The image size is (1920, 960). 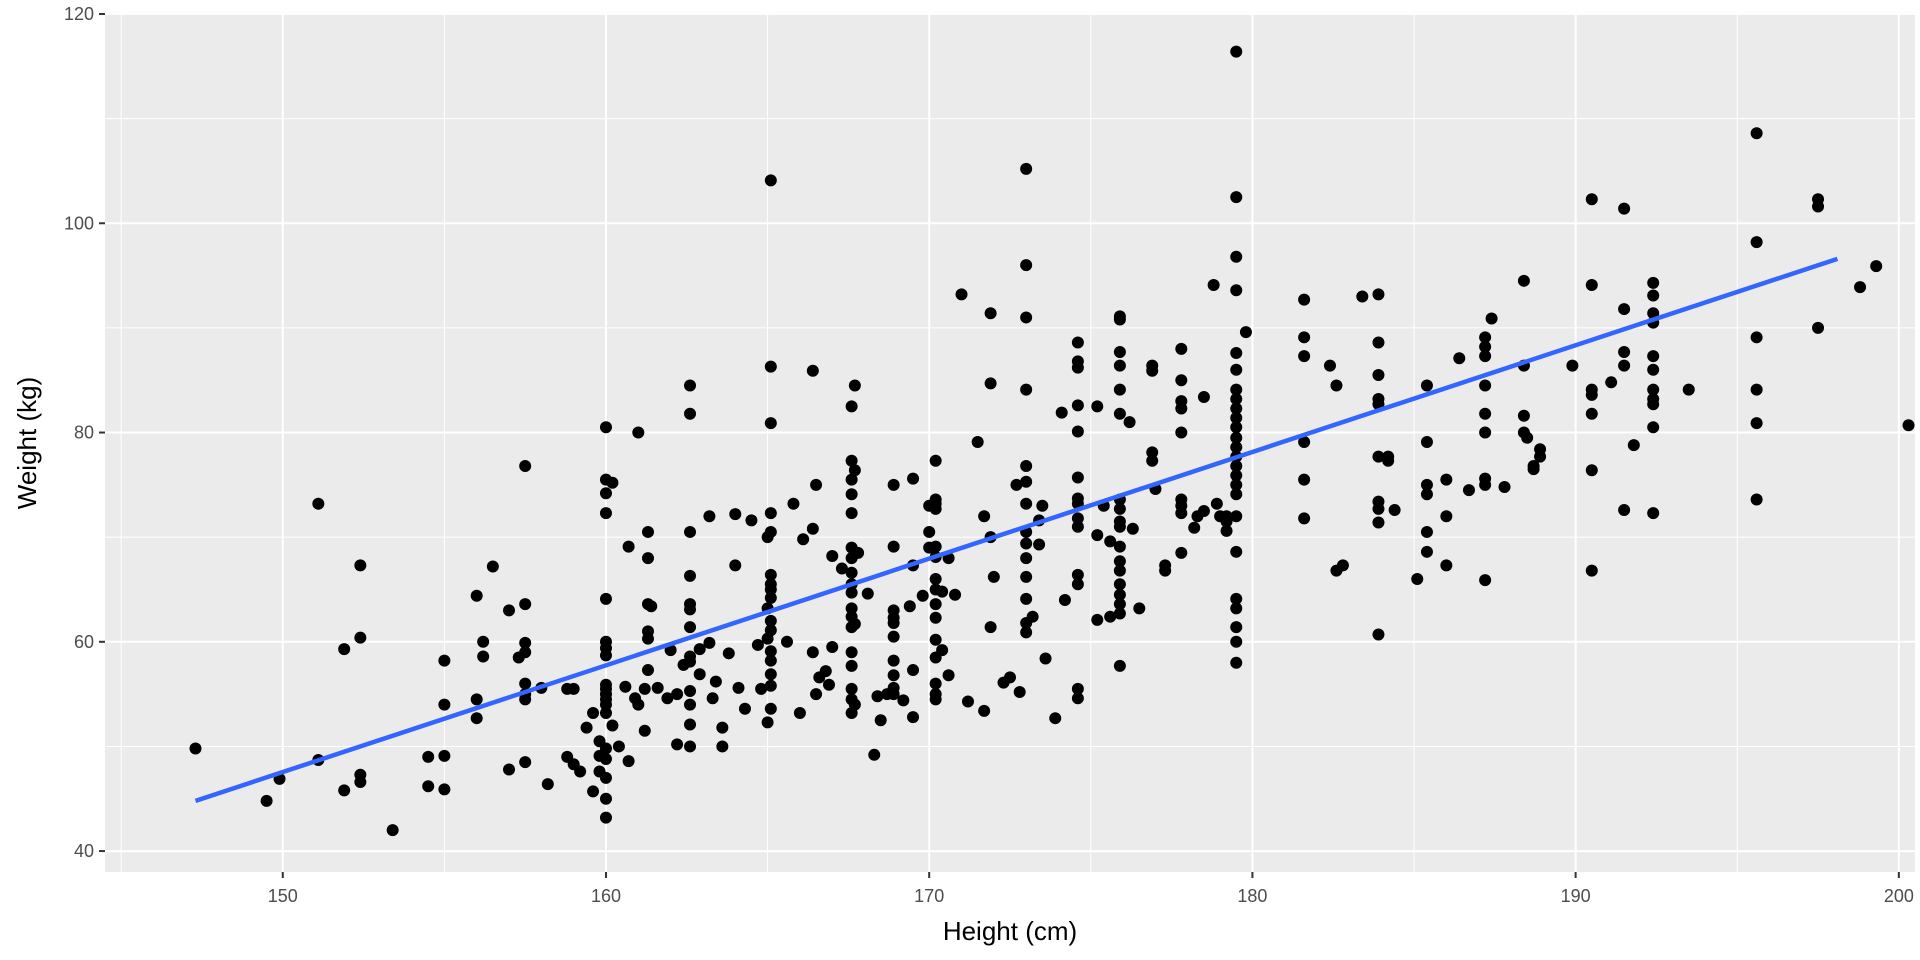 I want to click on y-tick-label: 120, so click(x=79, y=14).